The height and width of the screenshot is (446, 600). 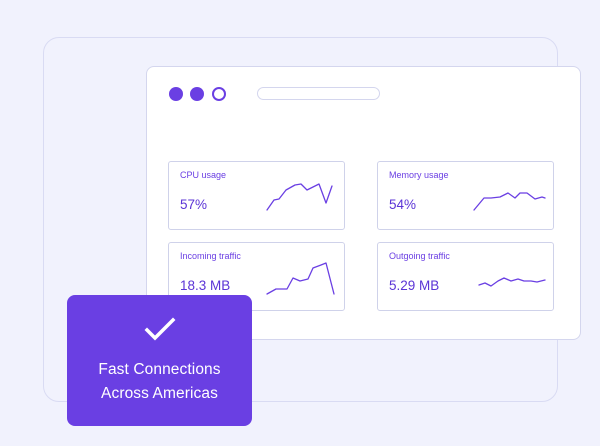 What do you see at coordinates (203, 175) in the screenshot?
I see `cpu-usage-label: CPU usage` at bounding box center [203, 175].